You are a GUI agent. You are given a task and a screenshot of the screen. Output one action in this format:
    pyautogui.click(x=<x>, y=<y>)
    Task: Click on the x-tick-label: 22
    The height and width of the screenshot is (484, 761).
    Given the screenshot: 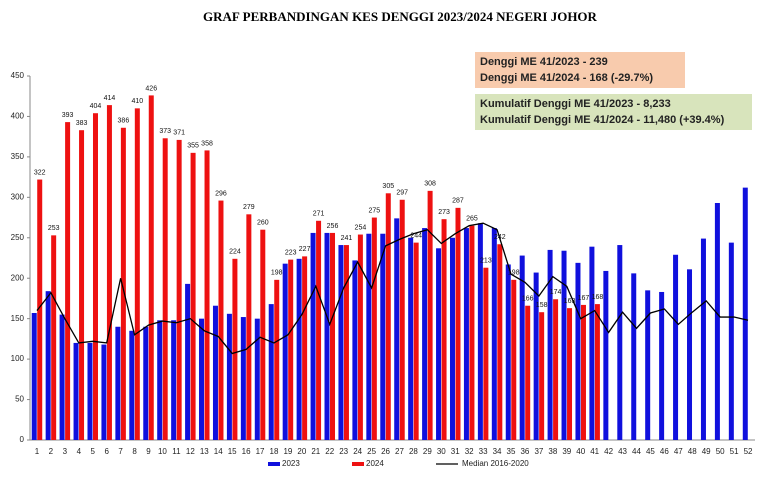 What is the action you would take?
    pyautogui.click(x=329, y=451)
    